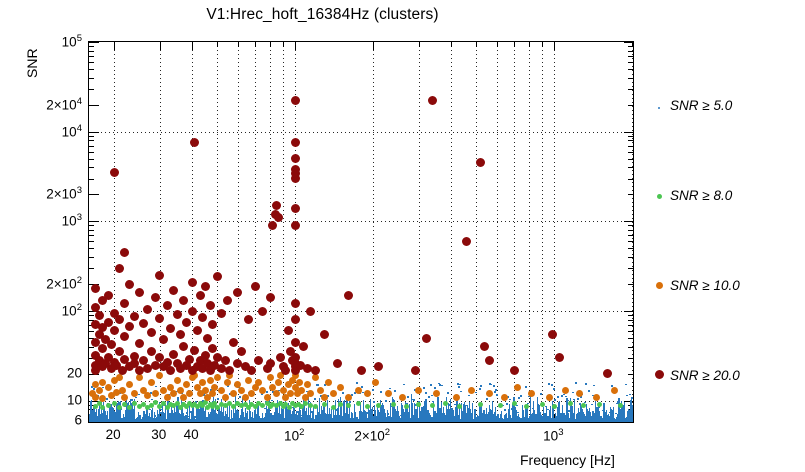 The image size is (805, 472). Describe the element at coordinates (726, 195) in the screenshot. I see `legend-item-2: SNR ≥ 8.0` at that location.